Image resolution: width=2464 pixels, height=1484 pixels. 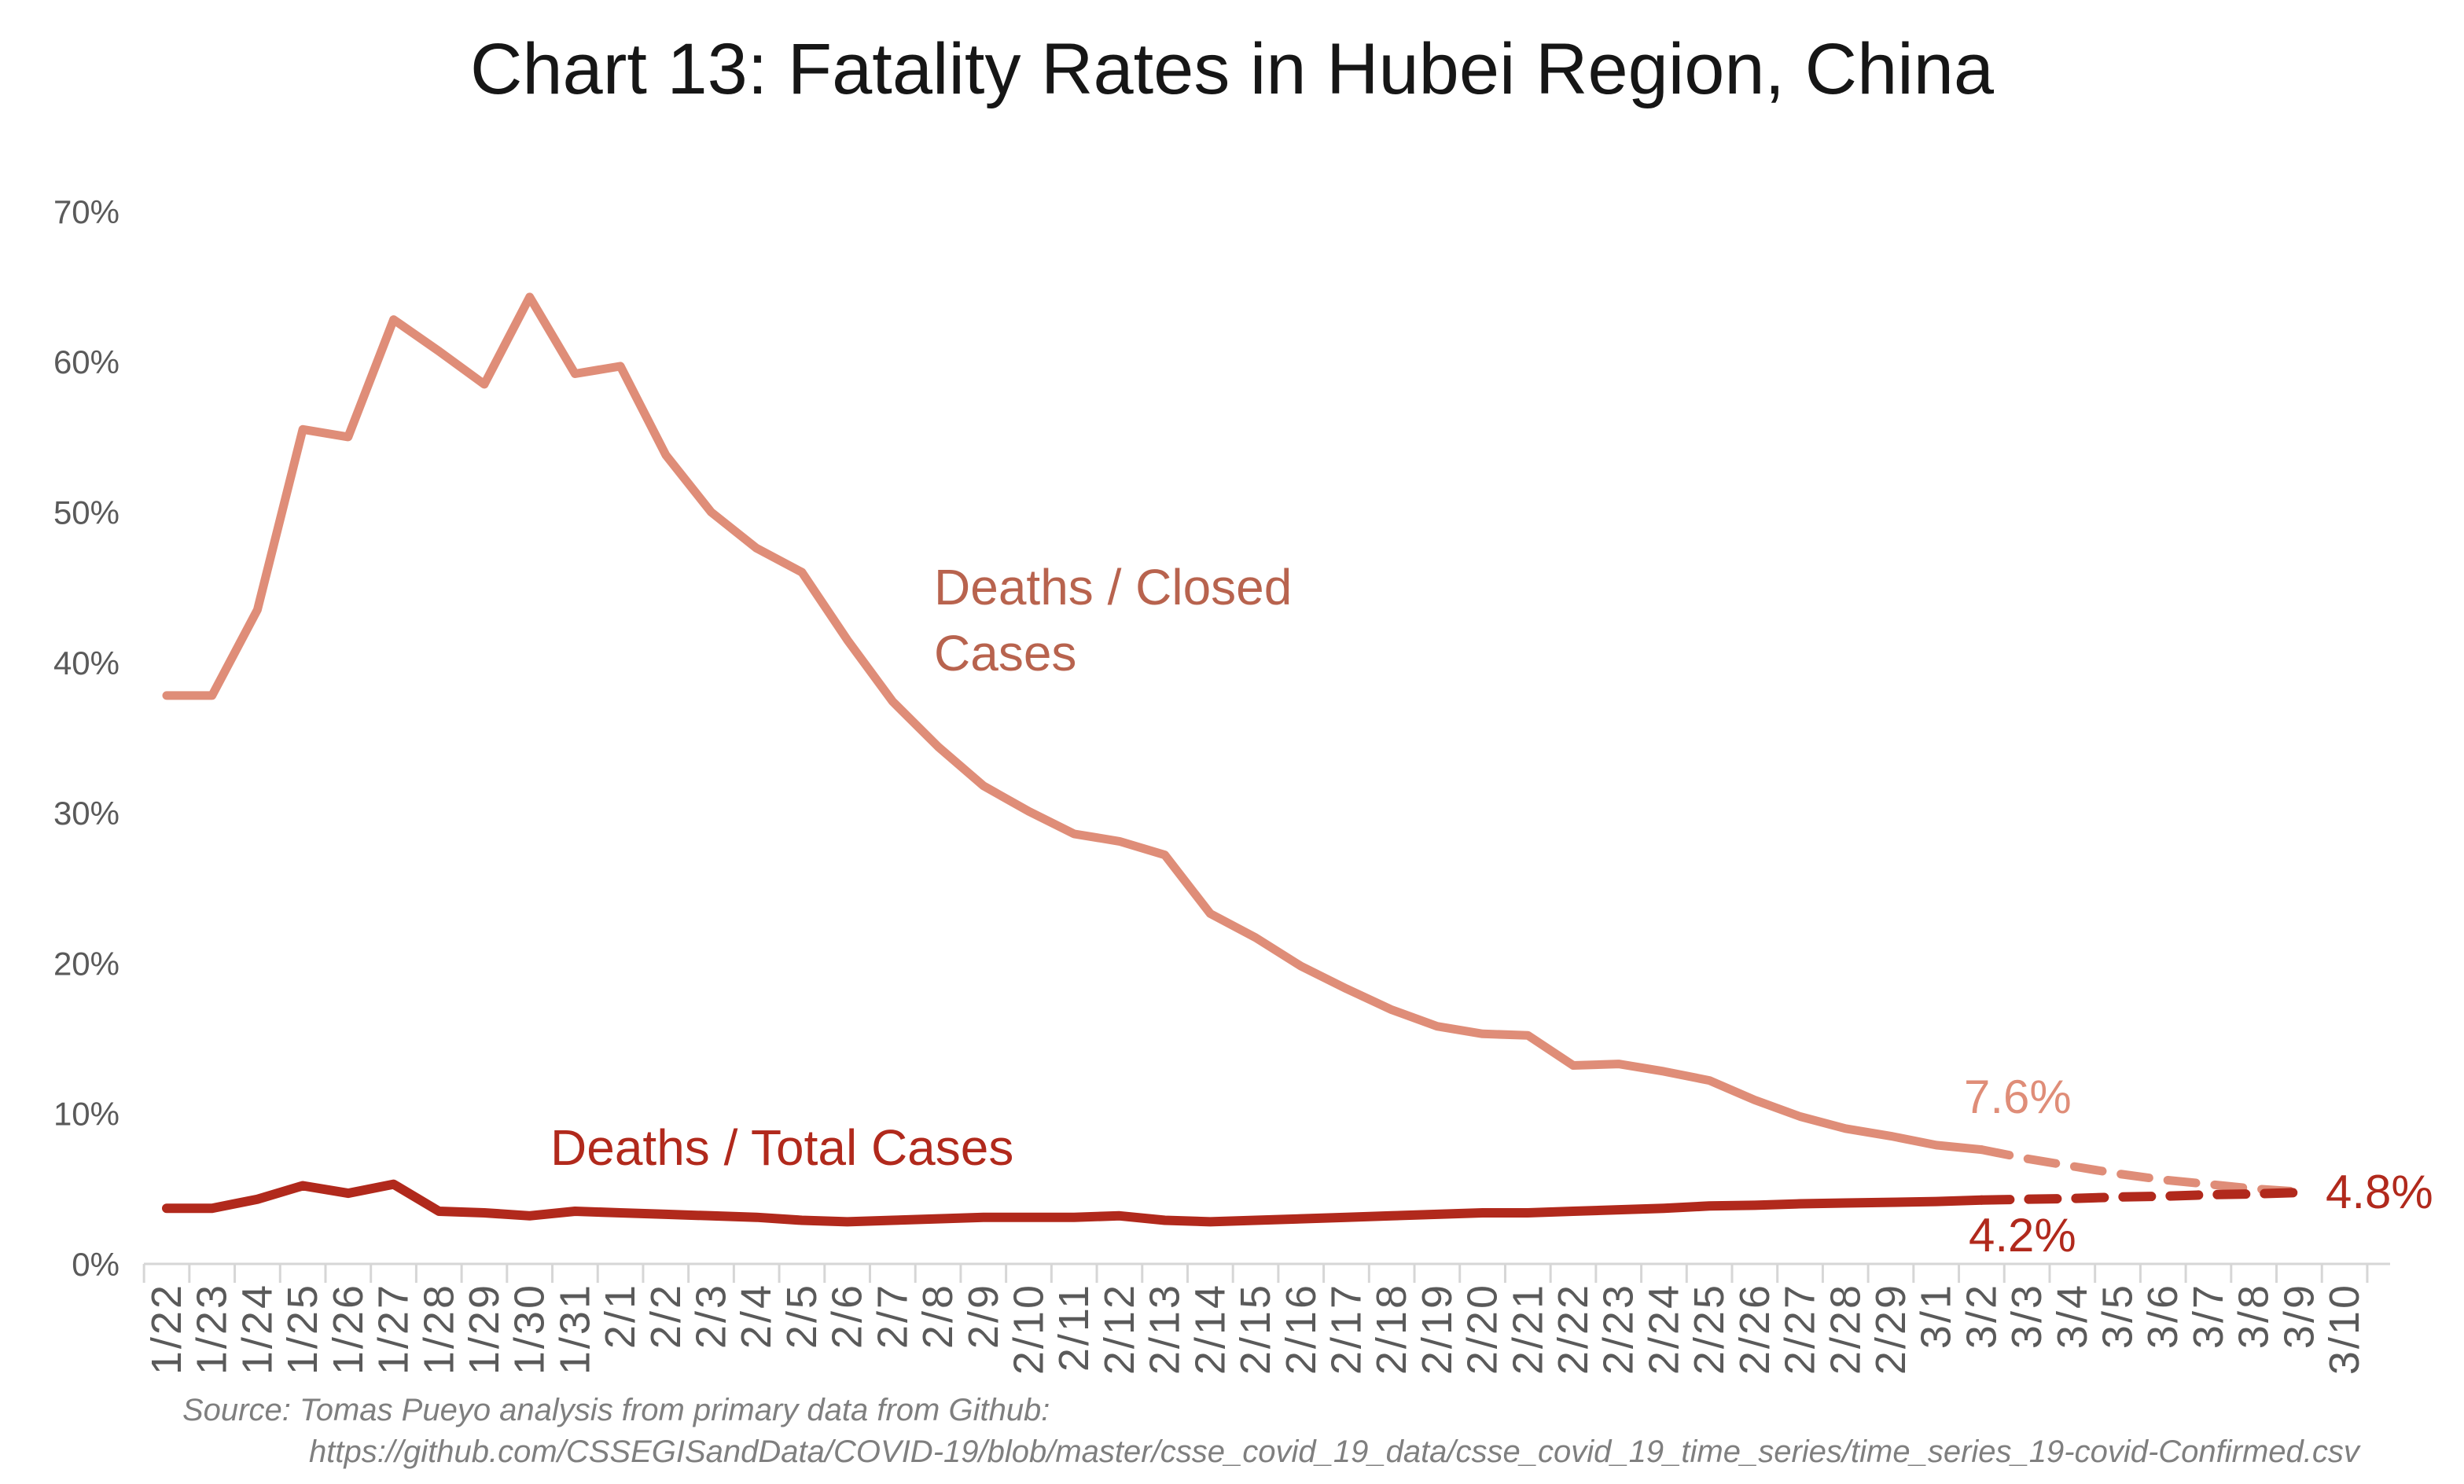 What do you see at coordinates (1754, 1329) in the screenshot?
I see `x-axis-tick-label: 2/26` at bounding box center [1754, 1329].